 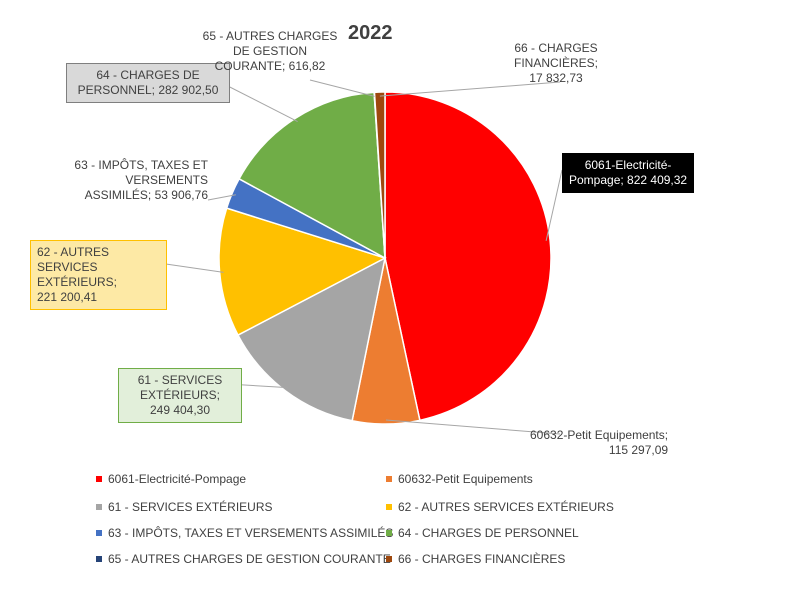 I want to click on leader-line-charges-financieres, so click(x=470, y=89).